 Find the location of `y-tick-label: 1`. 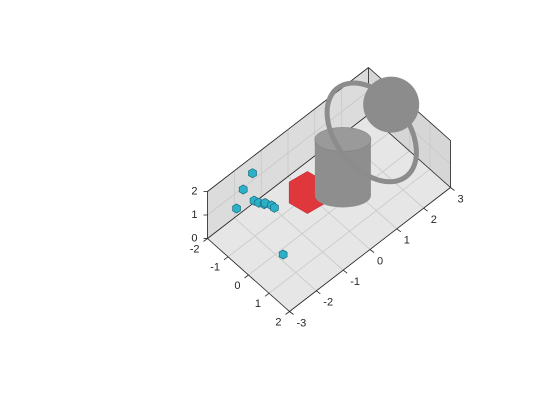

y-tick-label: 1 is located at coordinates (407, 241).